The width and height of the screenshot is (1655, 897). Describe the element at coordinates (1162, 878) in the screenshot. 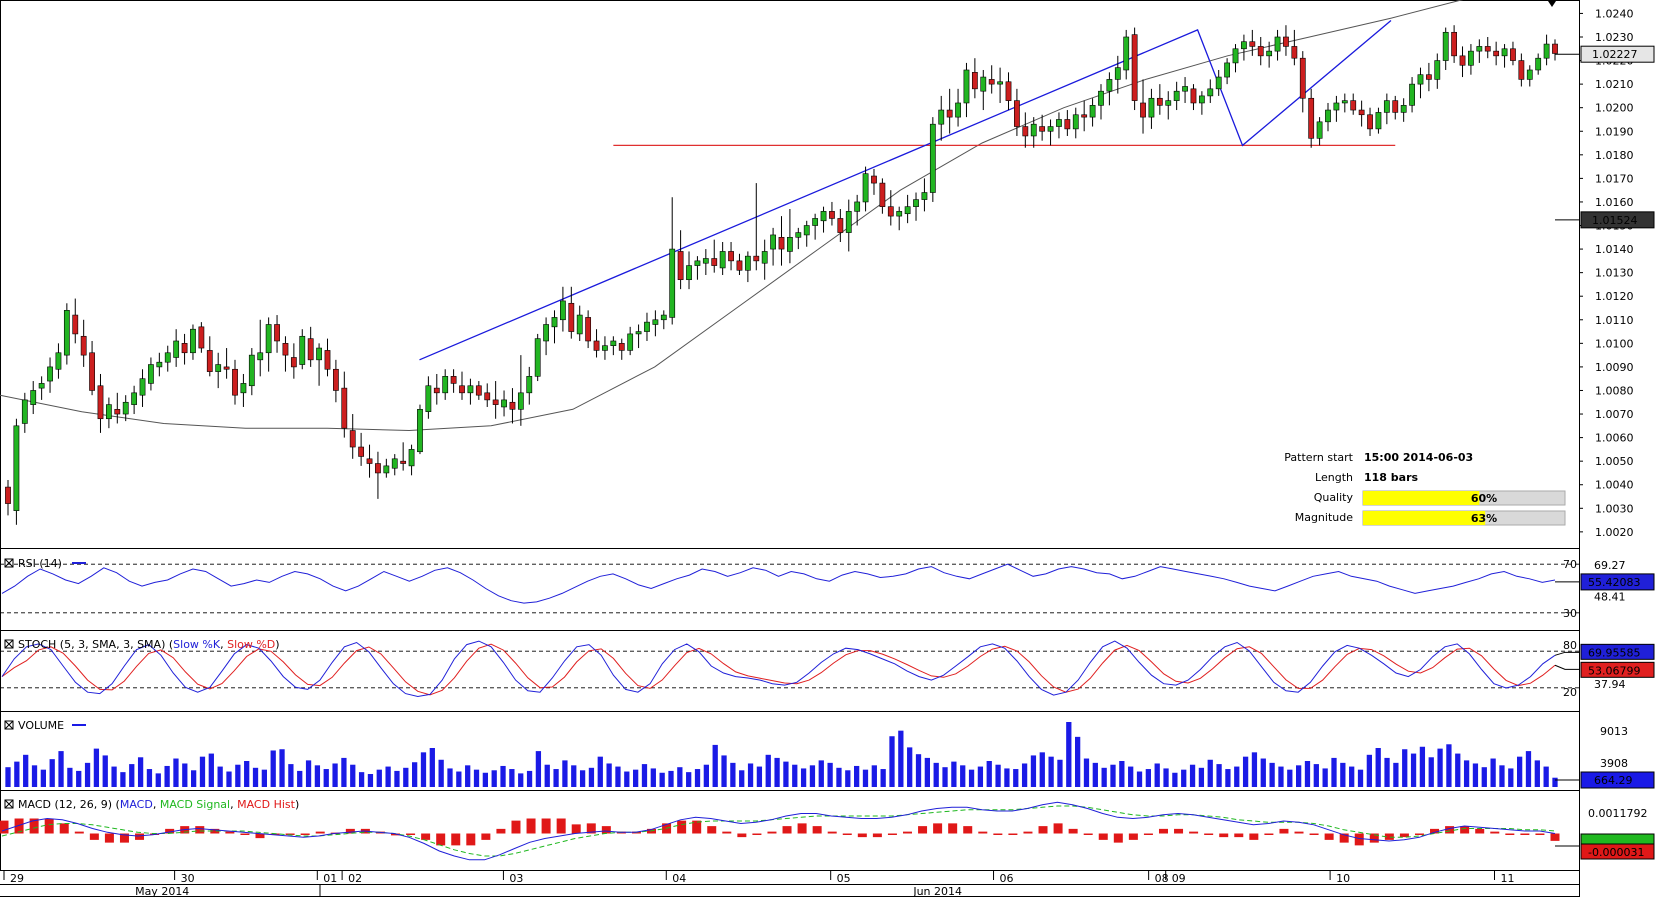

I see `day-label: 08` at that location.